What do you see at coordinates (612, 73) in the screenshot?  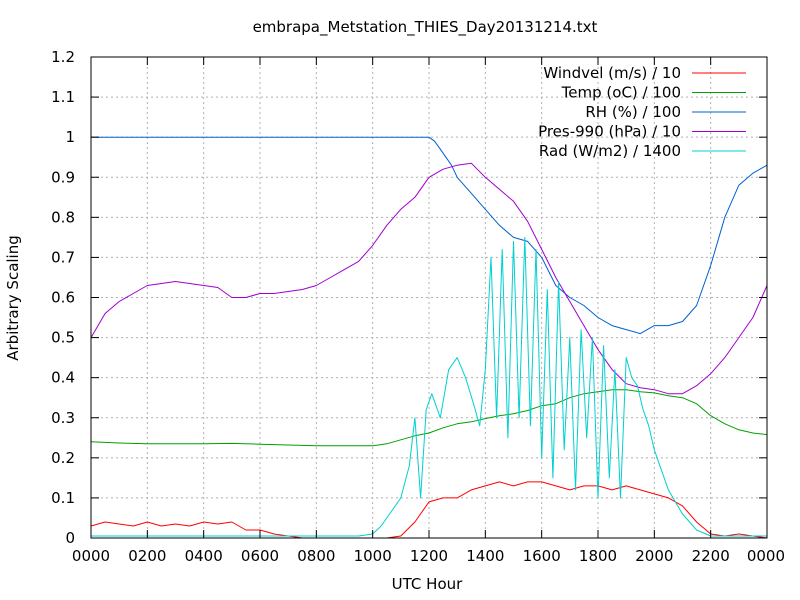 I see `legend-label: Windvel (m/s) / 10` at bounding box center [612, 73].